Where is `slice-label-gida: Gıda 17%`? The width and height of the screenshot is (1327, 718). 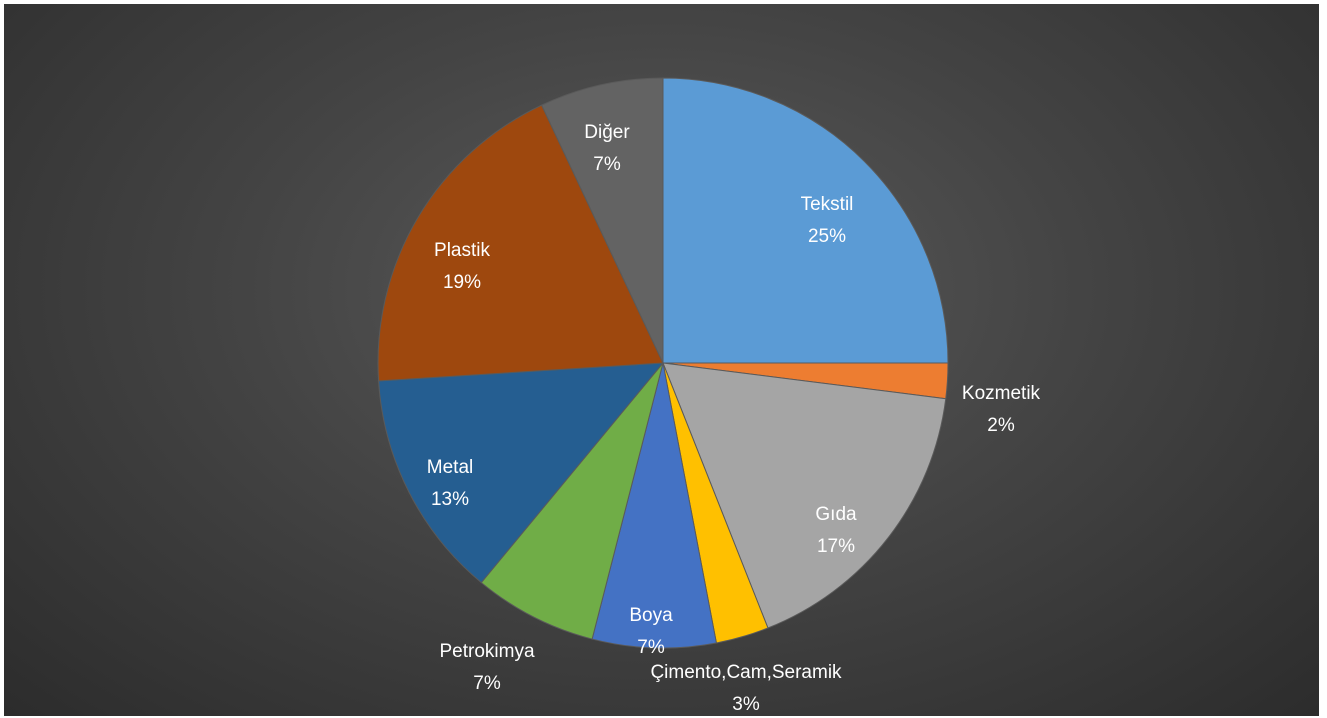 slice-label-gida: Gıda 17% is located at coordinates (836, 530).